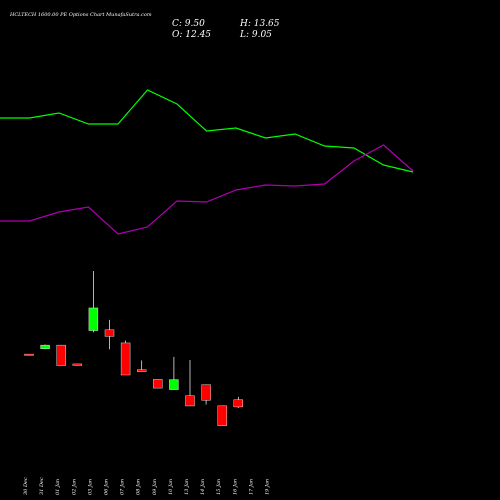 The height and width of the screenshot is (500, 500). What do you see at coordinates (123, 487) in the screenshot?
I see `x-tick-label: 07 Jan` at bounding box center [123, 487].